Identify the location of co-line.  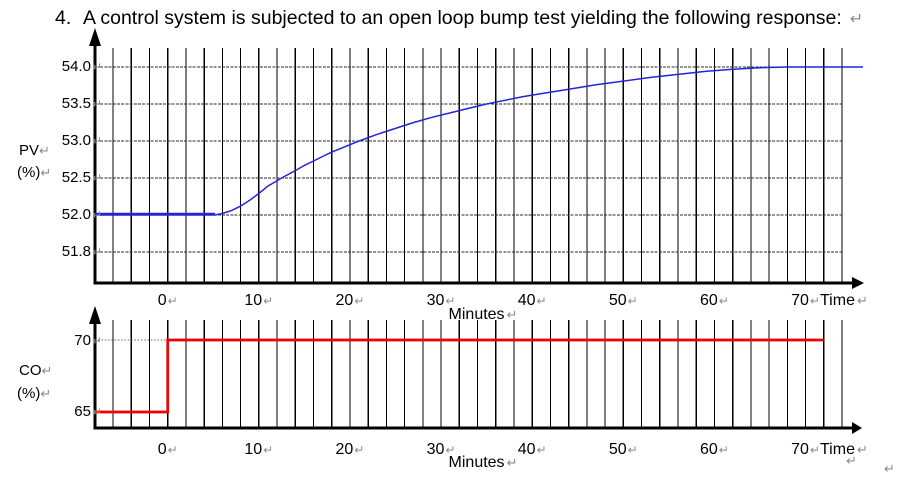
(459, 376).